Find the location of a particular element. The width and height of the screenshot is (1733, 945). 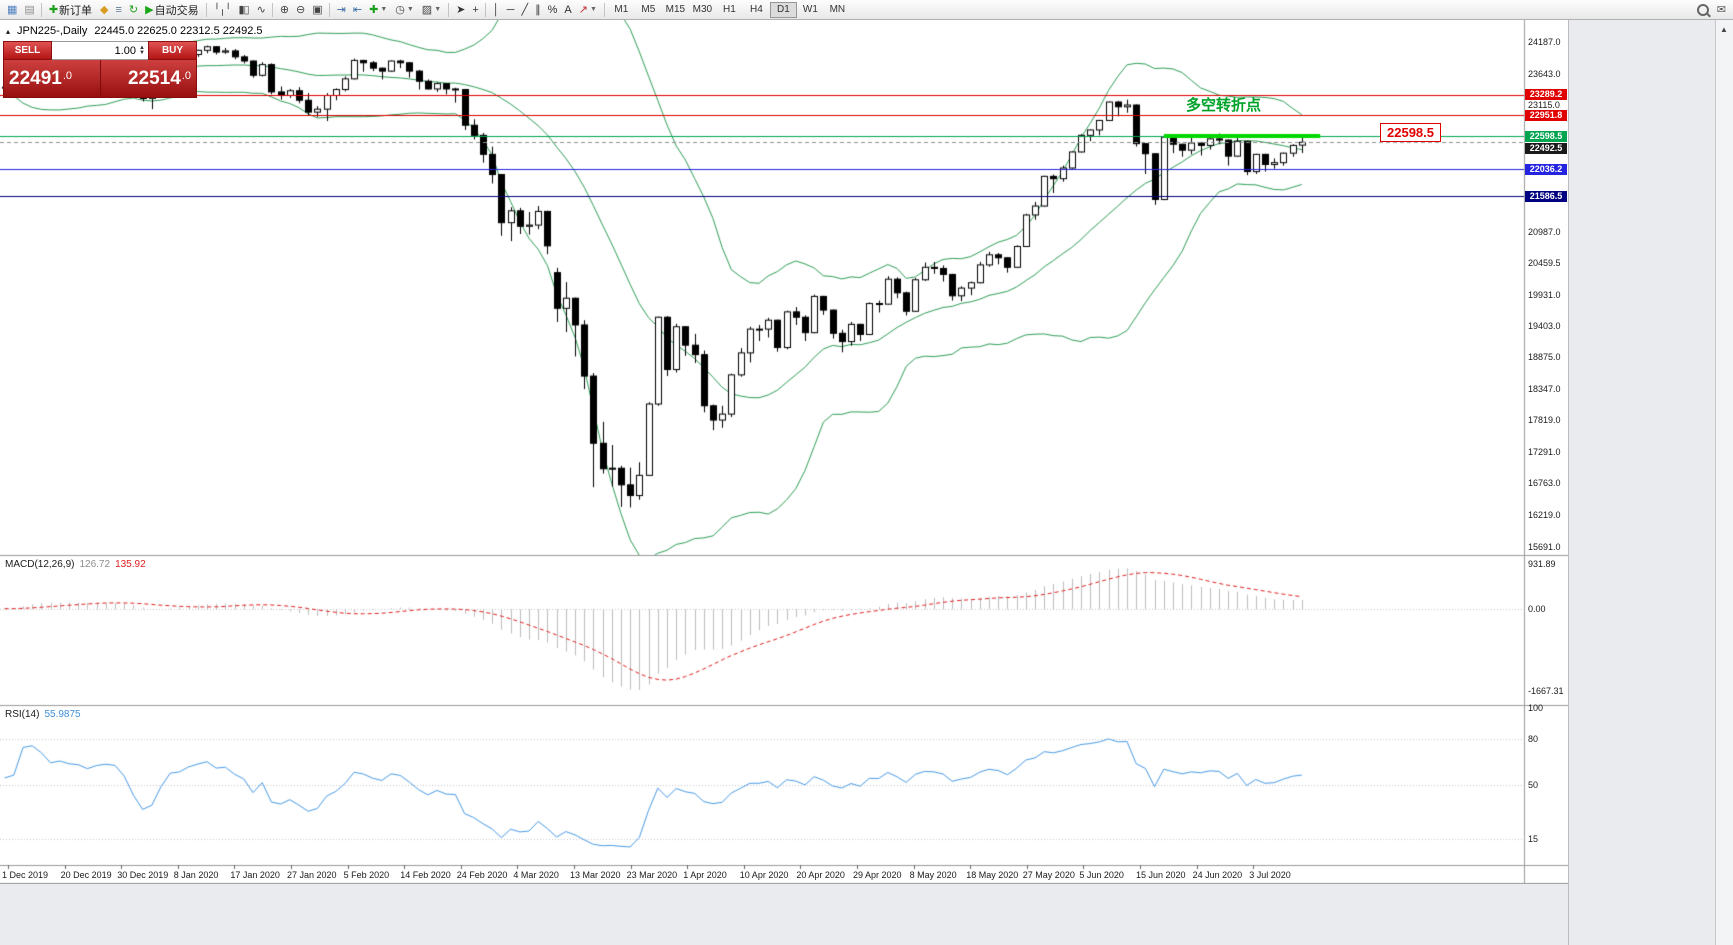

ohlc-values: 22445.0 22625.0 22312.5 22492.5 is located at coordinates (178, 31).